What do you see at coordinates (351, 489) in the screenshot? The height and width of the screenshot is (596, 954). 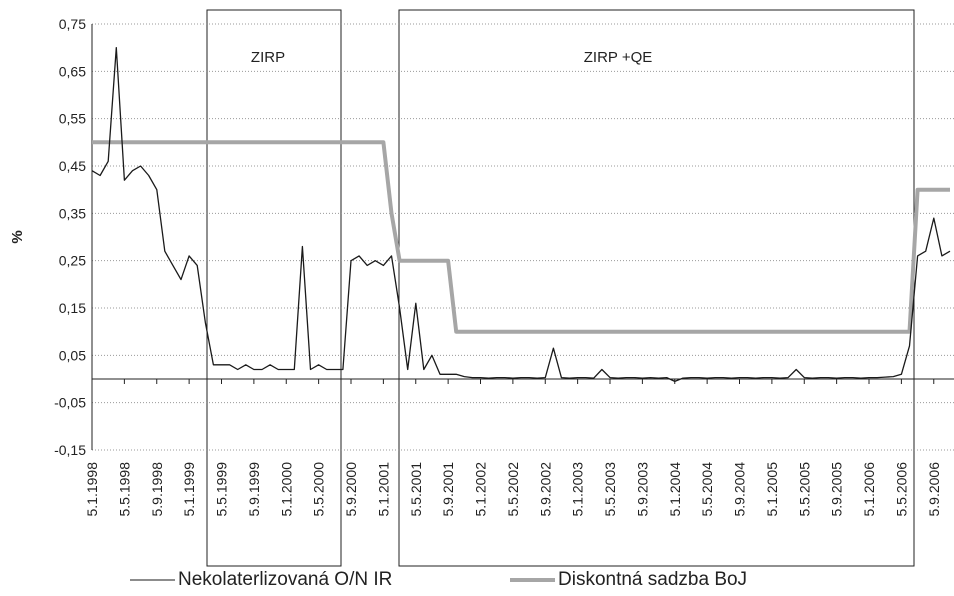 I see `x-tick-label: 5.9.2000` at bounding box center [351, 489].